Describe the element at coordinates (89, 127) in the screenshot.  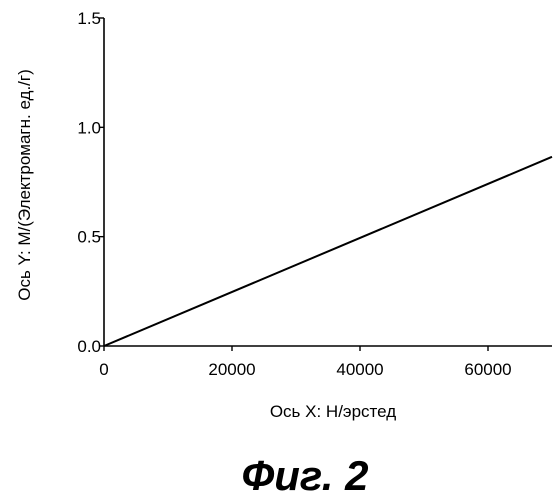
I see `y-tick-label: 1.0` at that location.